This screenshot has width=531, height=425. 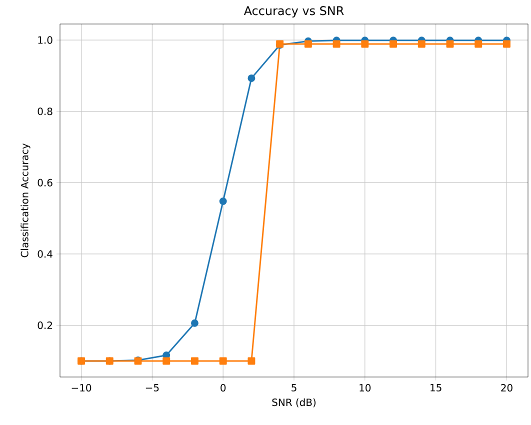 I want to click on y-tick-label: 0.6, so click(x=45, y=182).